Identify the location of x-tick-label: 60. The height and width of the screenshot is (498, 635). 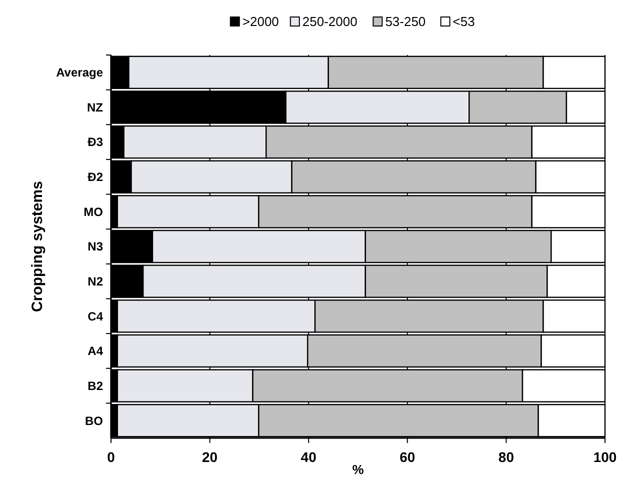
(408, 457).